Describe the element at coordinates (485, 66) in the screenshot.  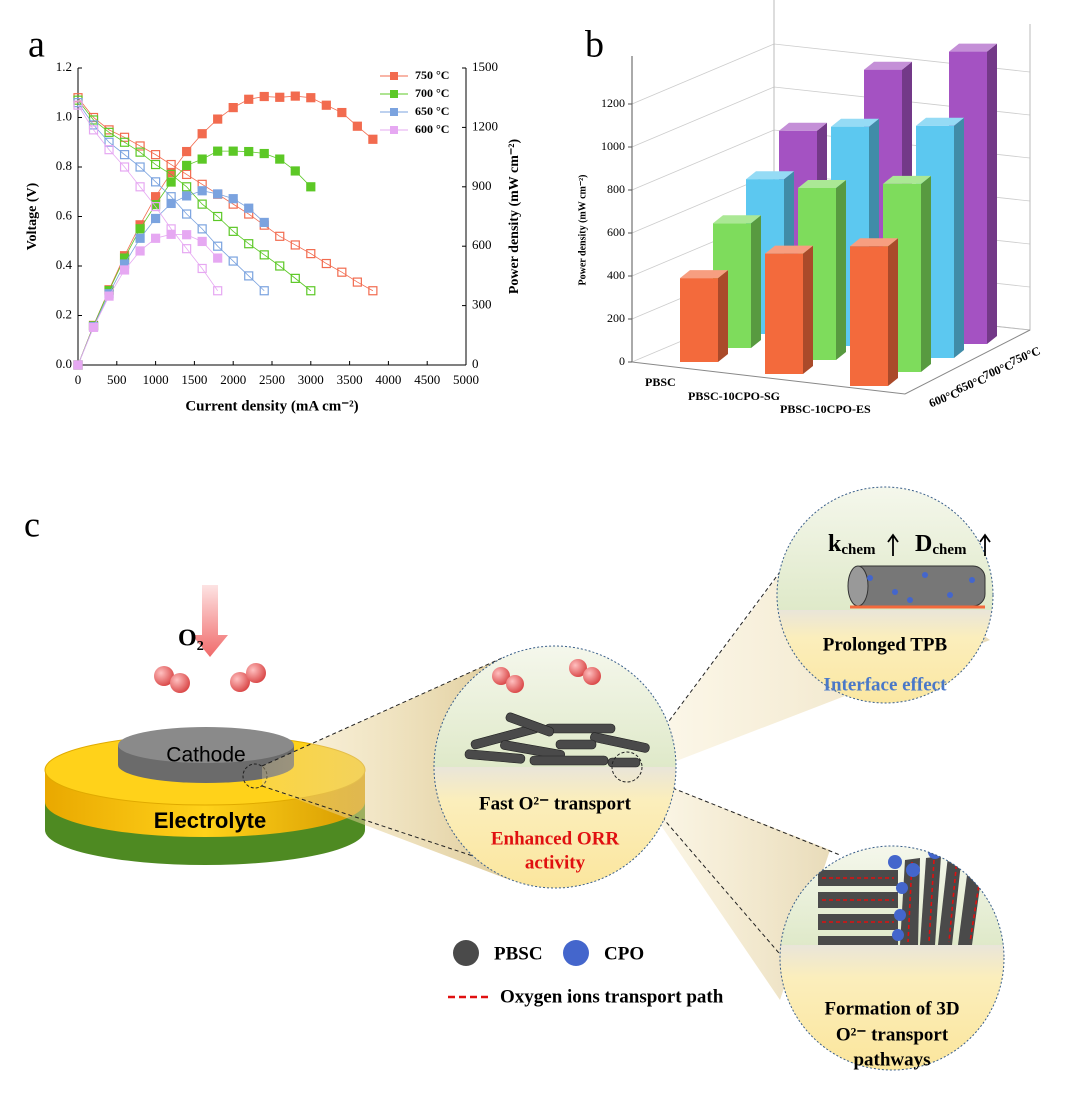
I see `y2-tick-label: 1500` at that location.